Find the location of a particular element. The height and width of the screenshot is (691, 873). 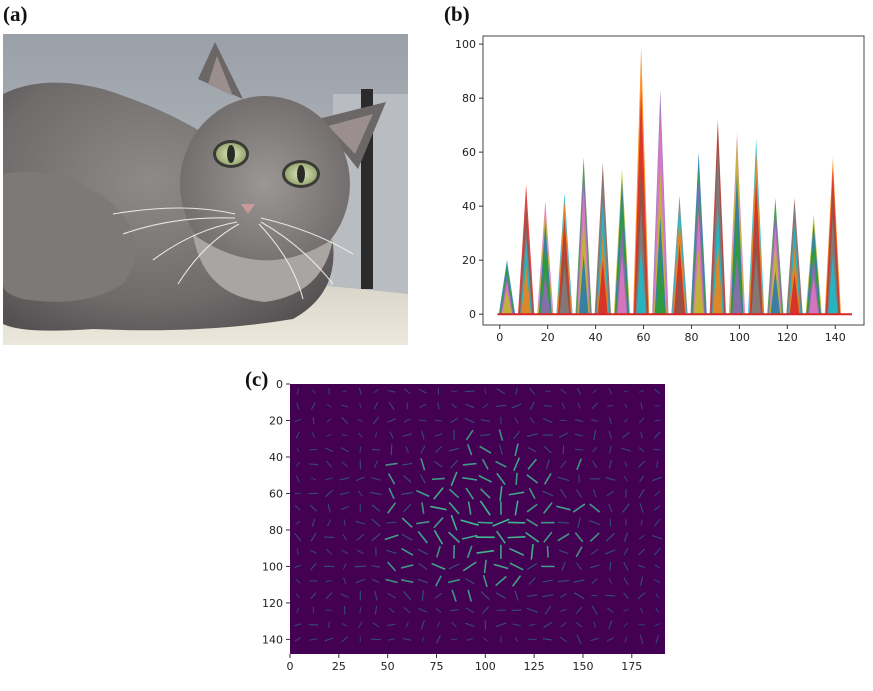

y-tick-label: 60 is located at coordinates (469, 152).